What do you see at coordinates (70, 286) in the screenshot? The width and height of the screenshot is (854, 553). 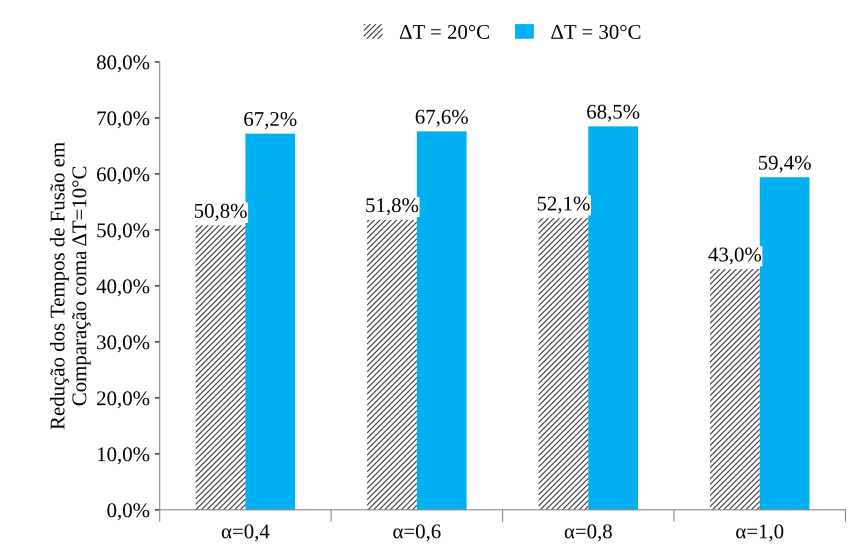 I see `y-axis-title: Redução dos Tempos de Fusão em Comparação coma ΔT=10°C` at bounding box center [70, 286].